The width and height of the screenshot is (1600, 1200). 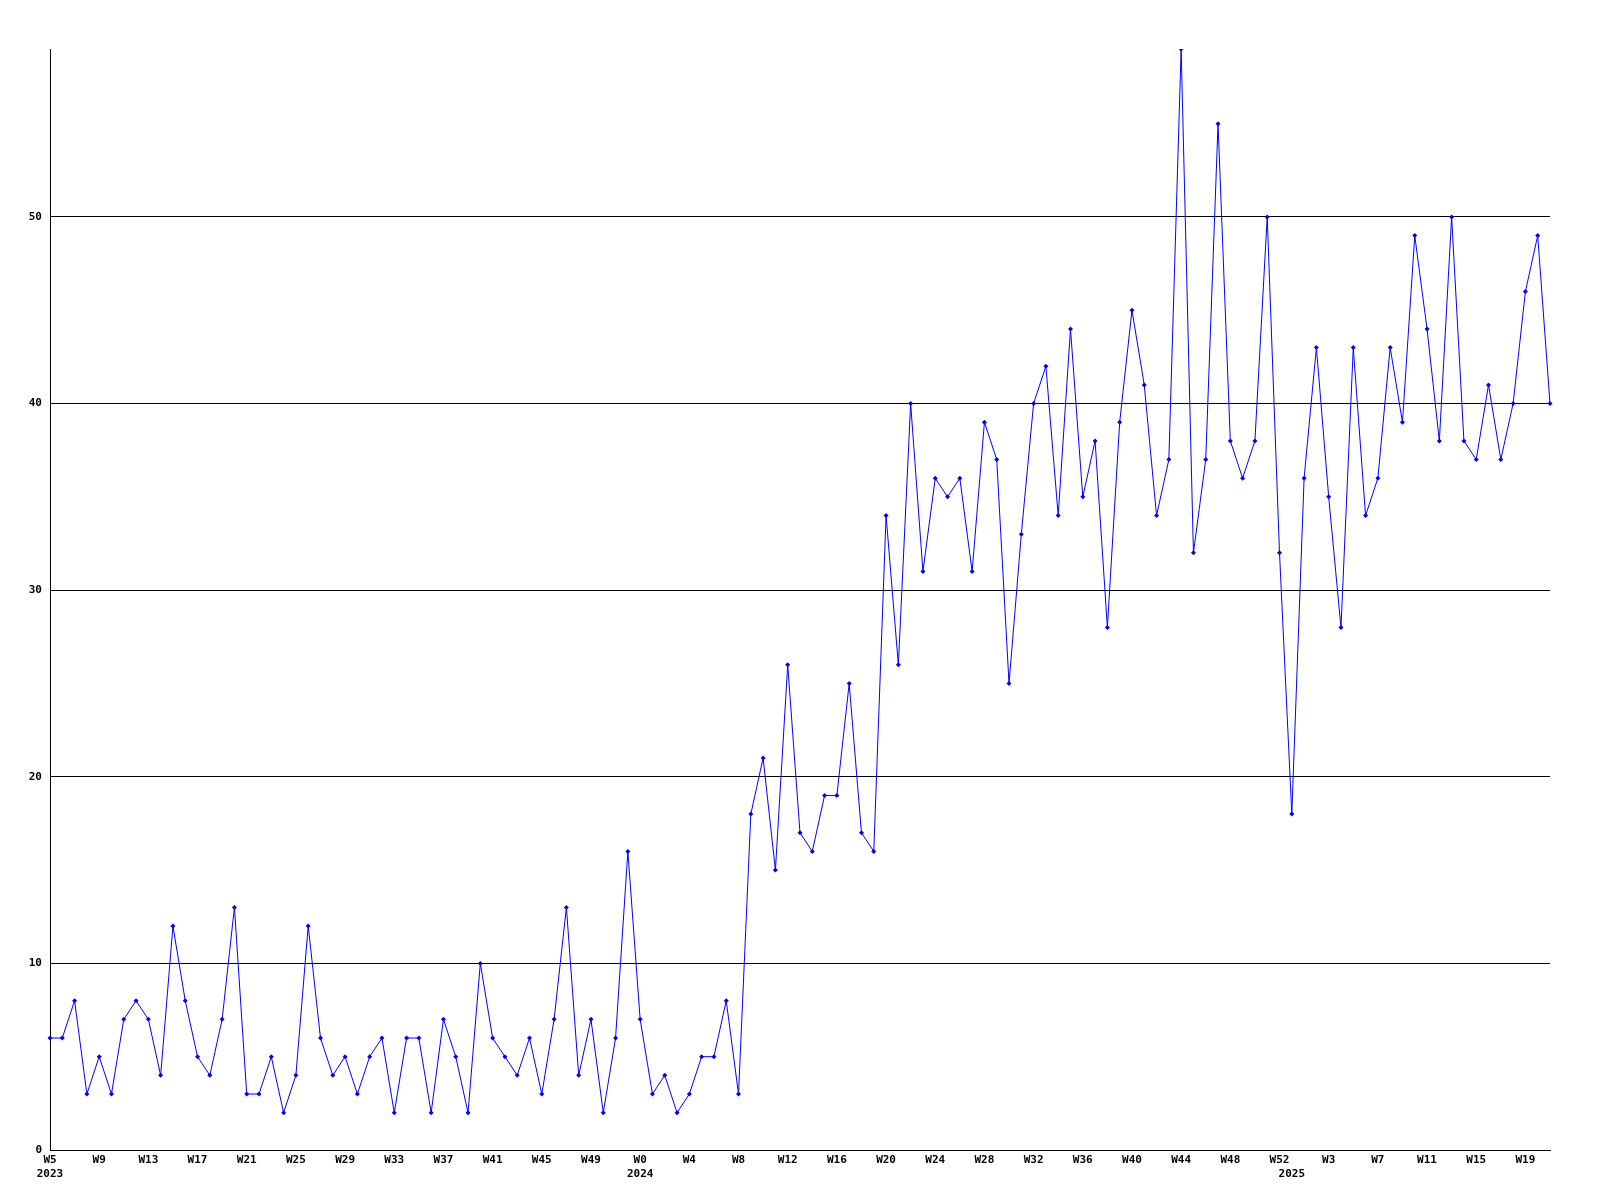 I want to click on y-tick-label: 0, so click(x=38, y=1149).